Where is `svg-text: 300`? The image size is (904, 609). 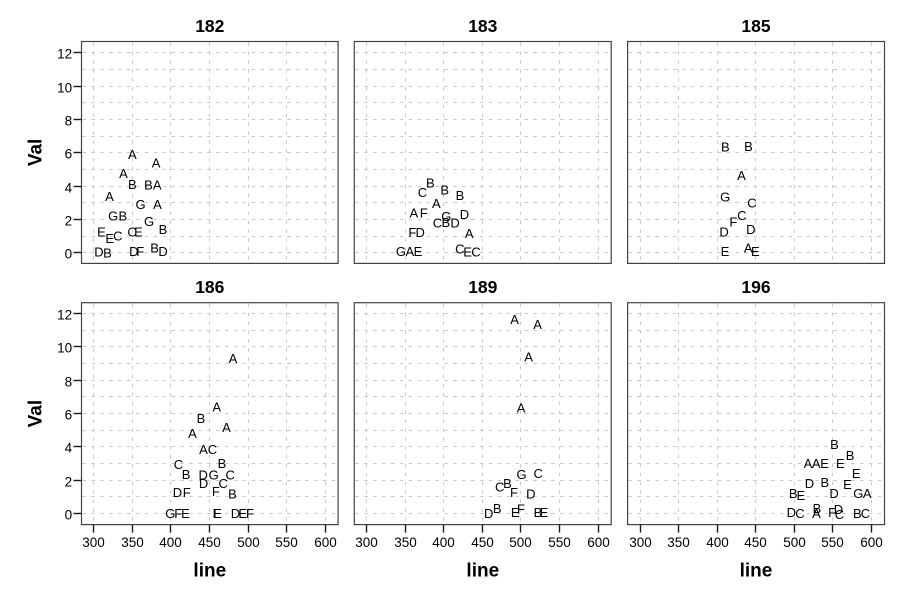
svg-text: 300 is located at coordinates (366, 542).